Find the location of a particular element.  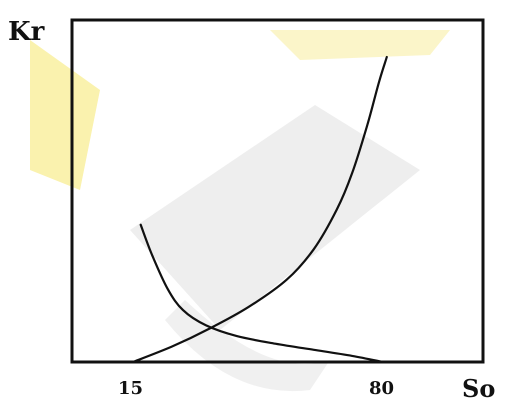

x-axis-label: So is located at coordinates (478, 387).